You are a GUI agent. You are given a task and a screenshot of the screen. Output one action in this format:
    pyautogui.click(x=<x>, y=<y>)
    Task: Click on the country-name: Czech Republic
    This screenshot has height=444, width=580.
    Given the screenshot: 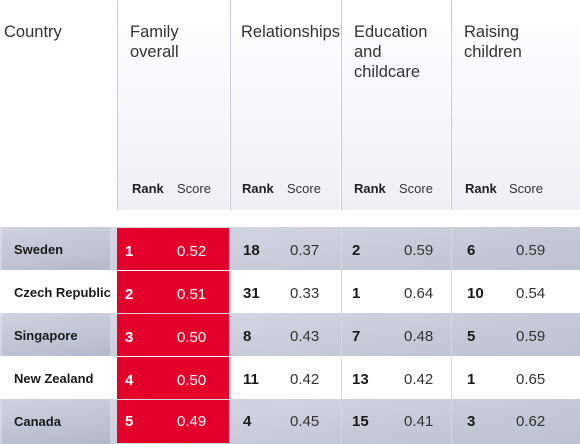 What is the action you would take?
    pyautogui.click(x=62, y=292)
    